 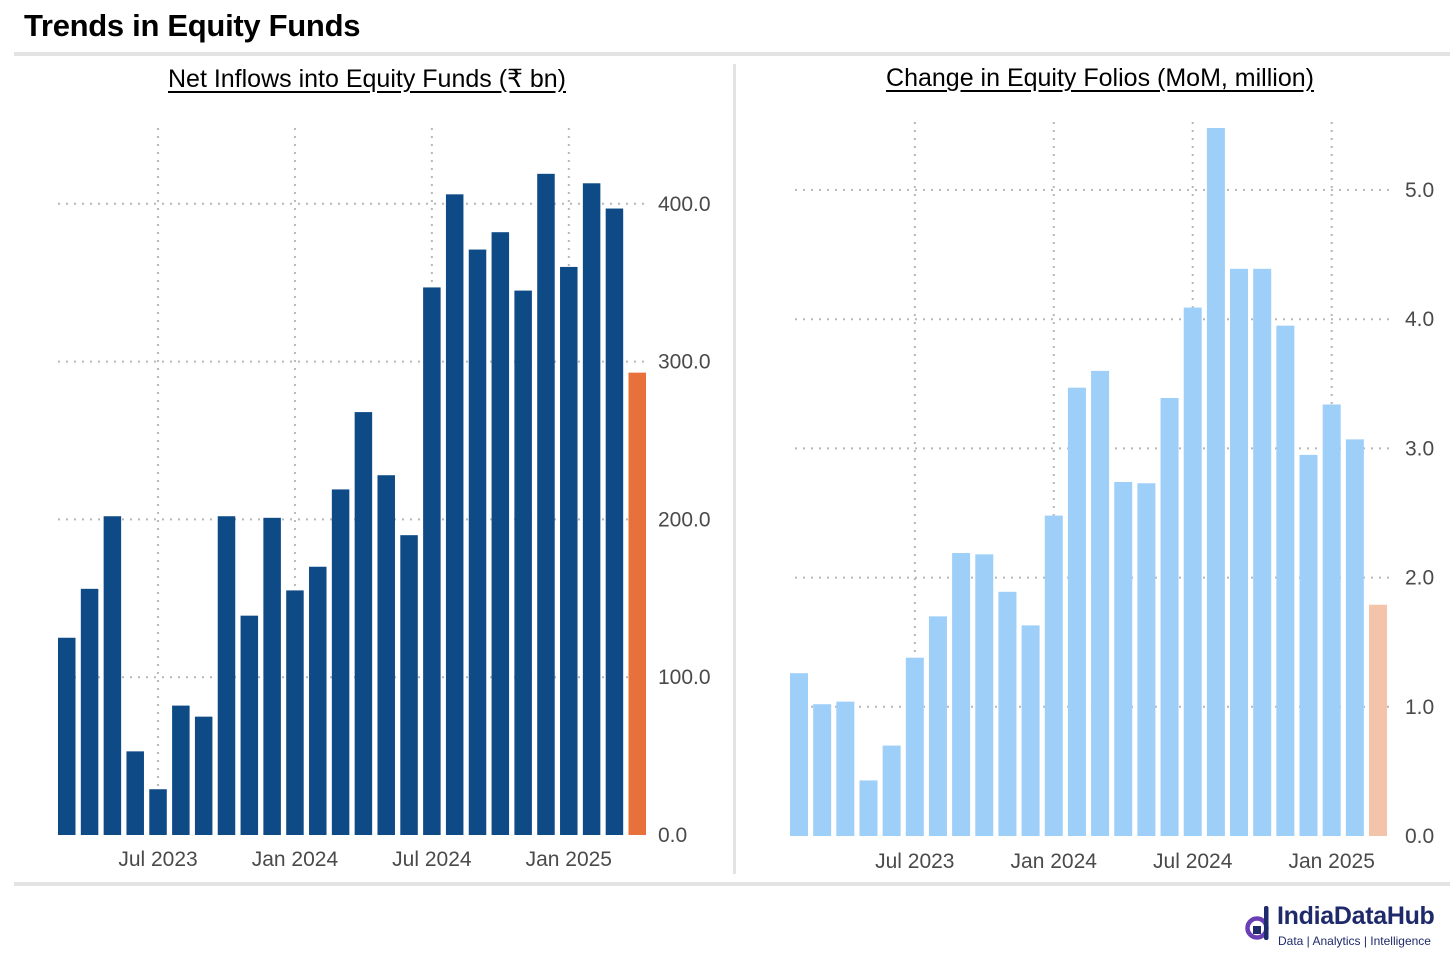 I want to click on equity-folios-chart-title: Change in Equity Folios (MoM, million), so click(x=1100, y=78).